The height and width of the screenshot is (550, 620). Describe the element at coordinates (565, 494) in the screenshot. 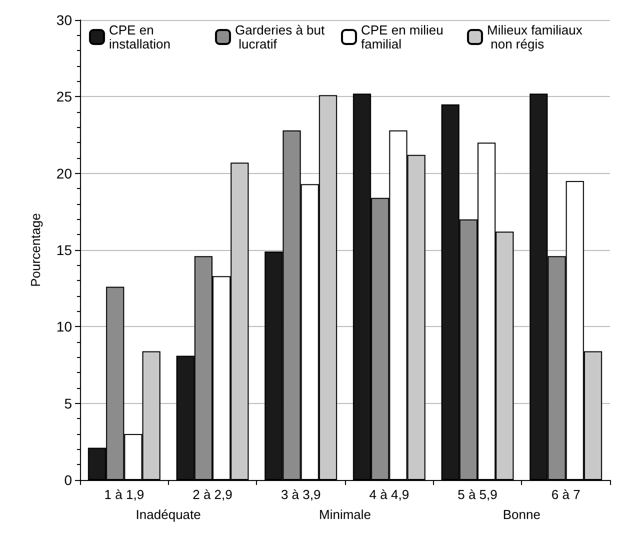

I see `x-tick-label: 6 à 7` at that location.